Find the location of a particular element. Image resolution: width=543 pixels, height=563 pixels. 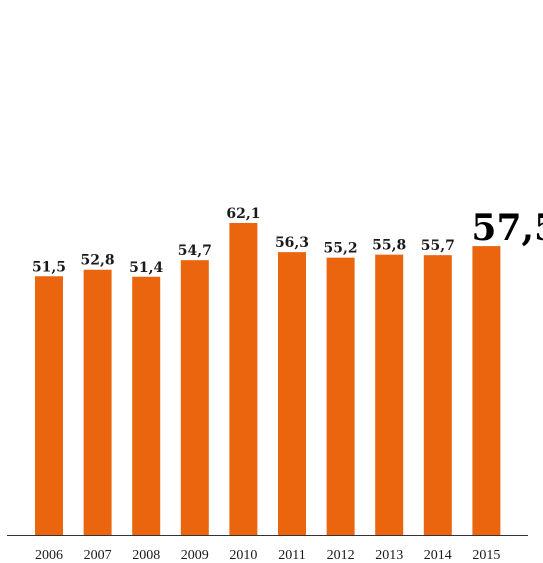

value-label-2006: 51,5 is located at coordinates (49, 267).